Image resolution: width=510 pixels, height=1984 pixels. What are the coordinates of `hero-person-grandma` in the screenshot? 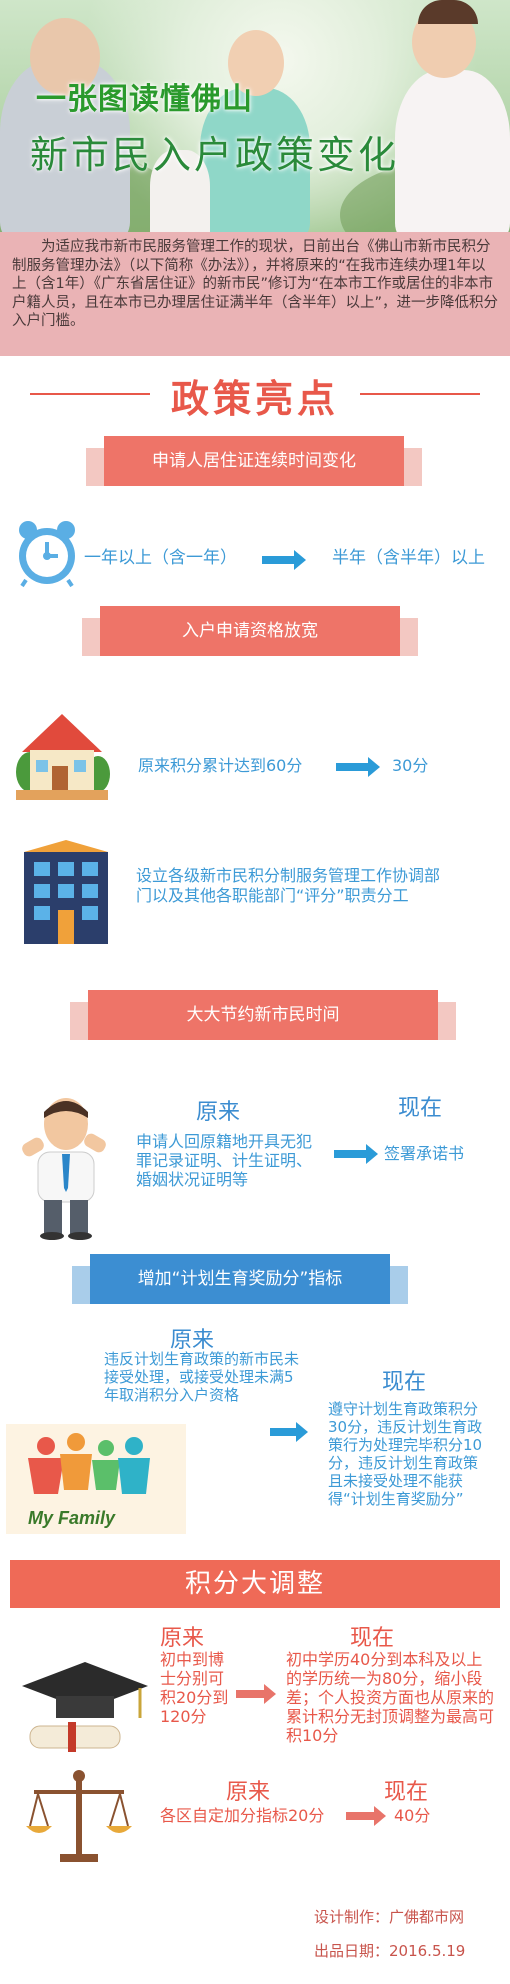 It's located at (452, 151).